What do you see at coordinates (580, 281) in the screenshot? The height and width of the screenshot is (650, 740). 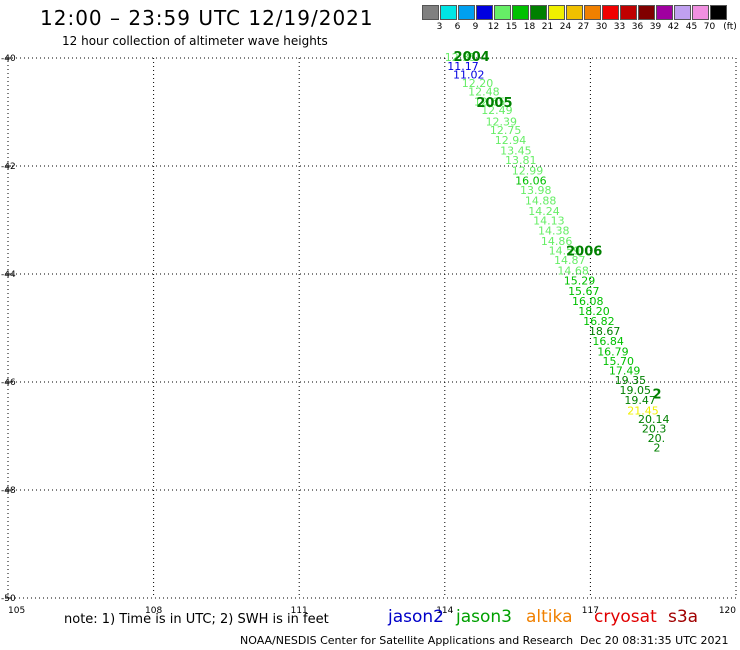 I see `wave-height-value: 15.29` at bounding box center [580, 281].